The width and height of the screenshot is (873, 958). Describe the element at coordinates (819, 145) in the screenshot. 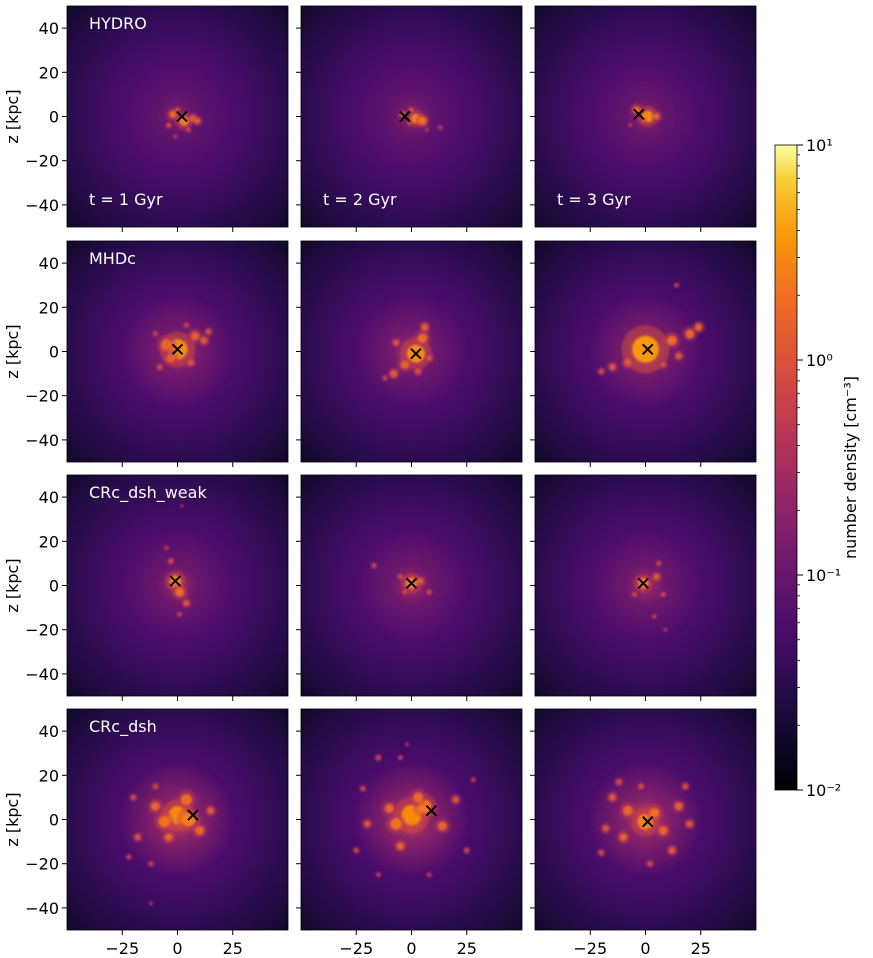

I see `colorbar-tick-label: 10¹` at that location.